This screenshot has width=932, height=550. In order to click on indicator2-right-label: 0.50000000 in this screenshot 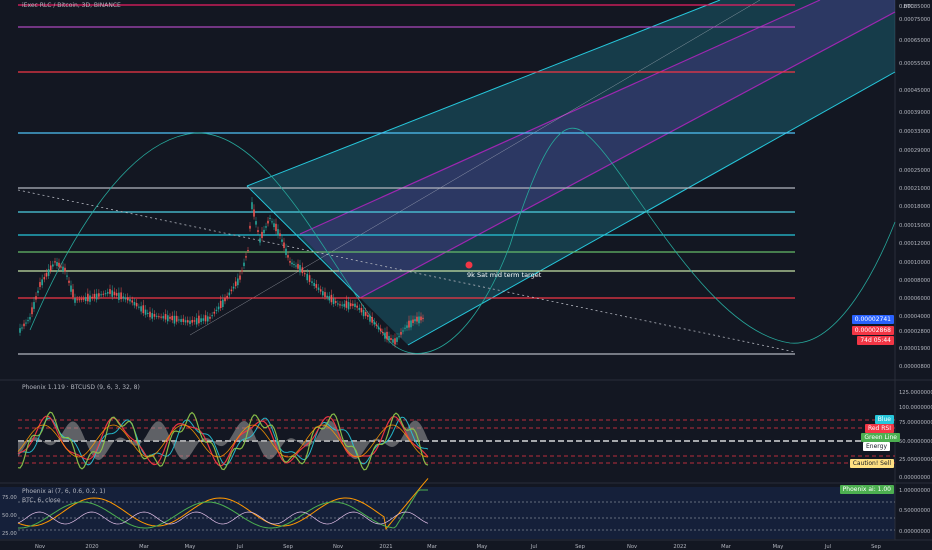, I will do `click(914, 511)`.